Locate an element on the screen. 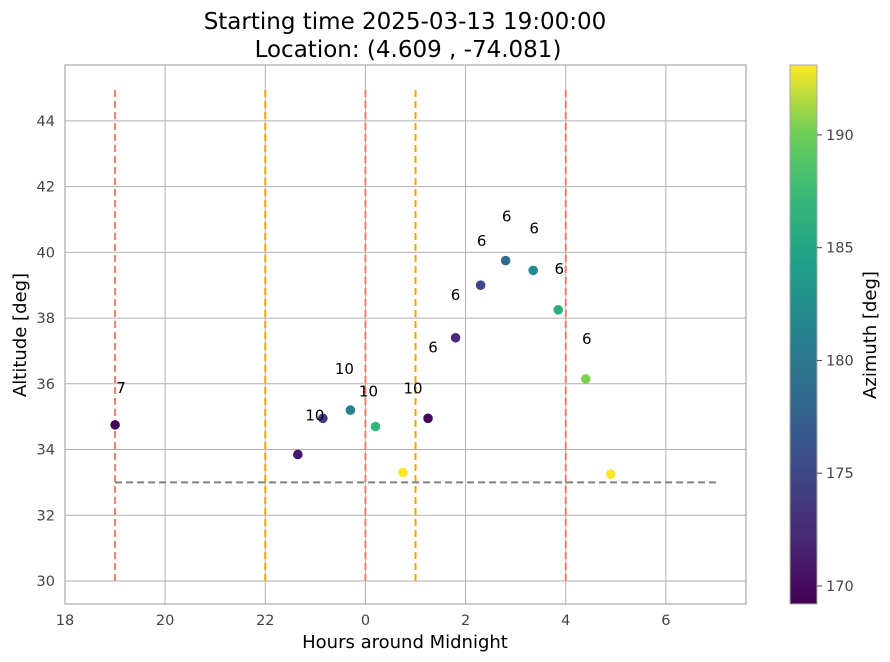 The image size is (890, 662). colorbar-tick-label: 175 is located at coordinates (840, 474).